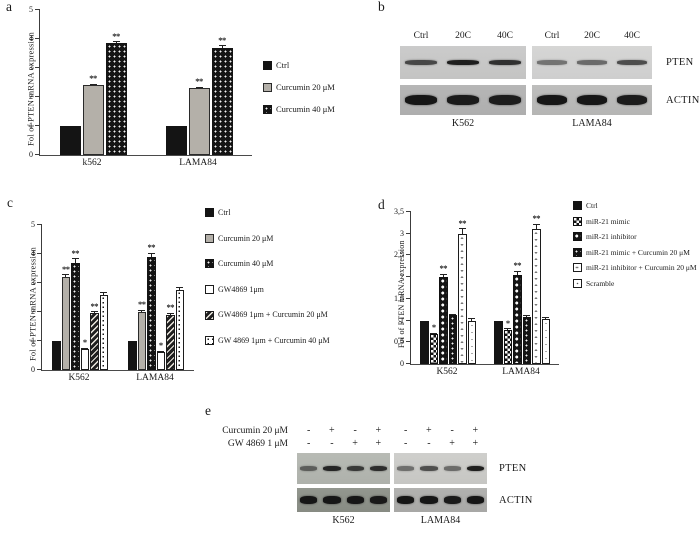  I want to click on plot-area: 0 1 2 3 4 5 ** ** ** **, so click(140, 82).